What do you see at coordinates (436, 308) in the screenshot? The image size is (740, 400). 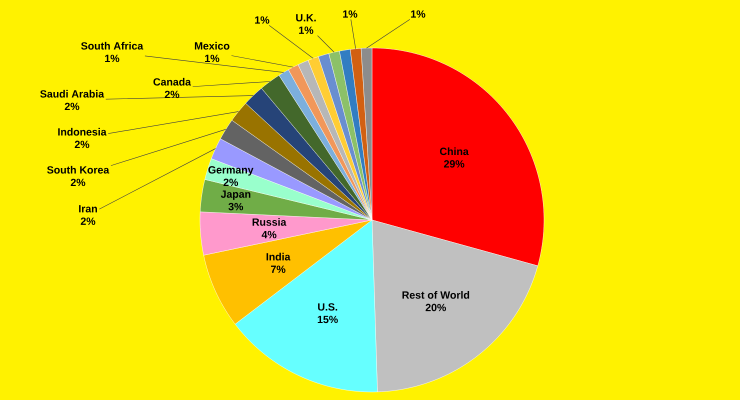 I see `data-label: 20%` at bounding box center [436, 308].